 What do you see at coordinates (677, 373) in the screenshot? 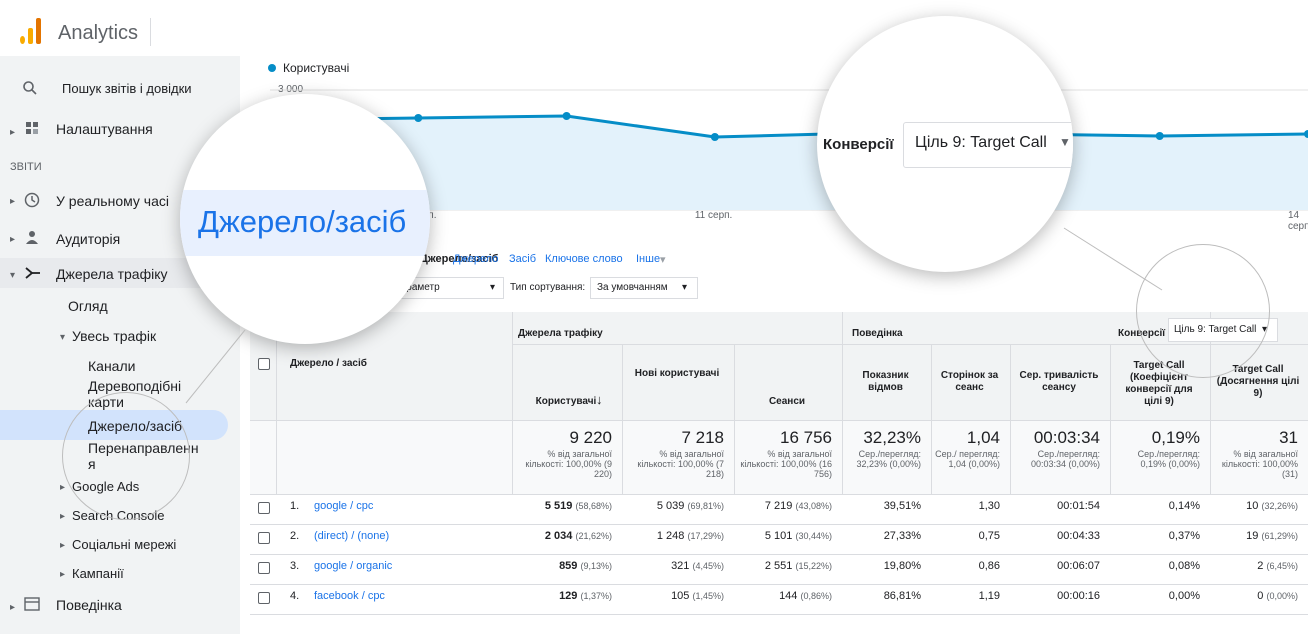
I see `column-header: Нові користувачі` at bounding box center [677, 373].